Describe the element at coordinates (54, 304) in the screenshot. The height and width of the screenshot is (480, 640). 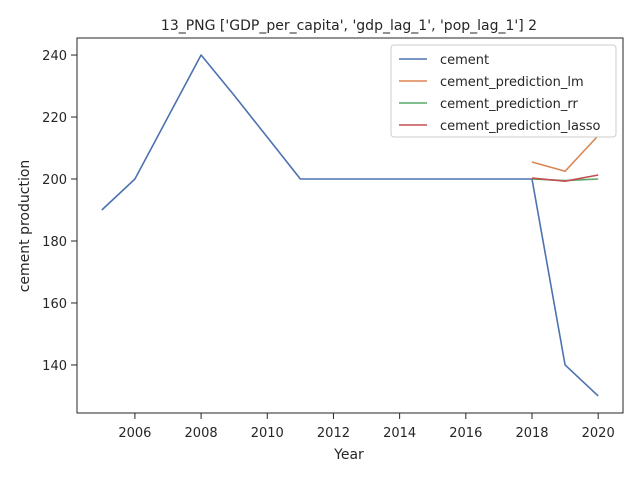
I see `y-tick-label: 160` at that location.